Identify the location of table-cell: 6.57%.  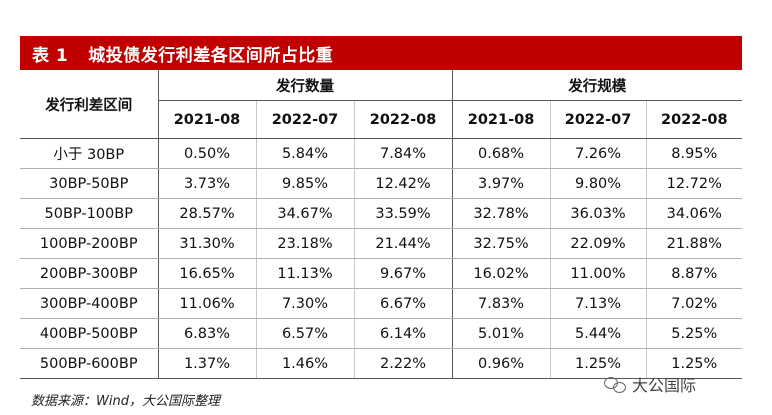
(304, 333).